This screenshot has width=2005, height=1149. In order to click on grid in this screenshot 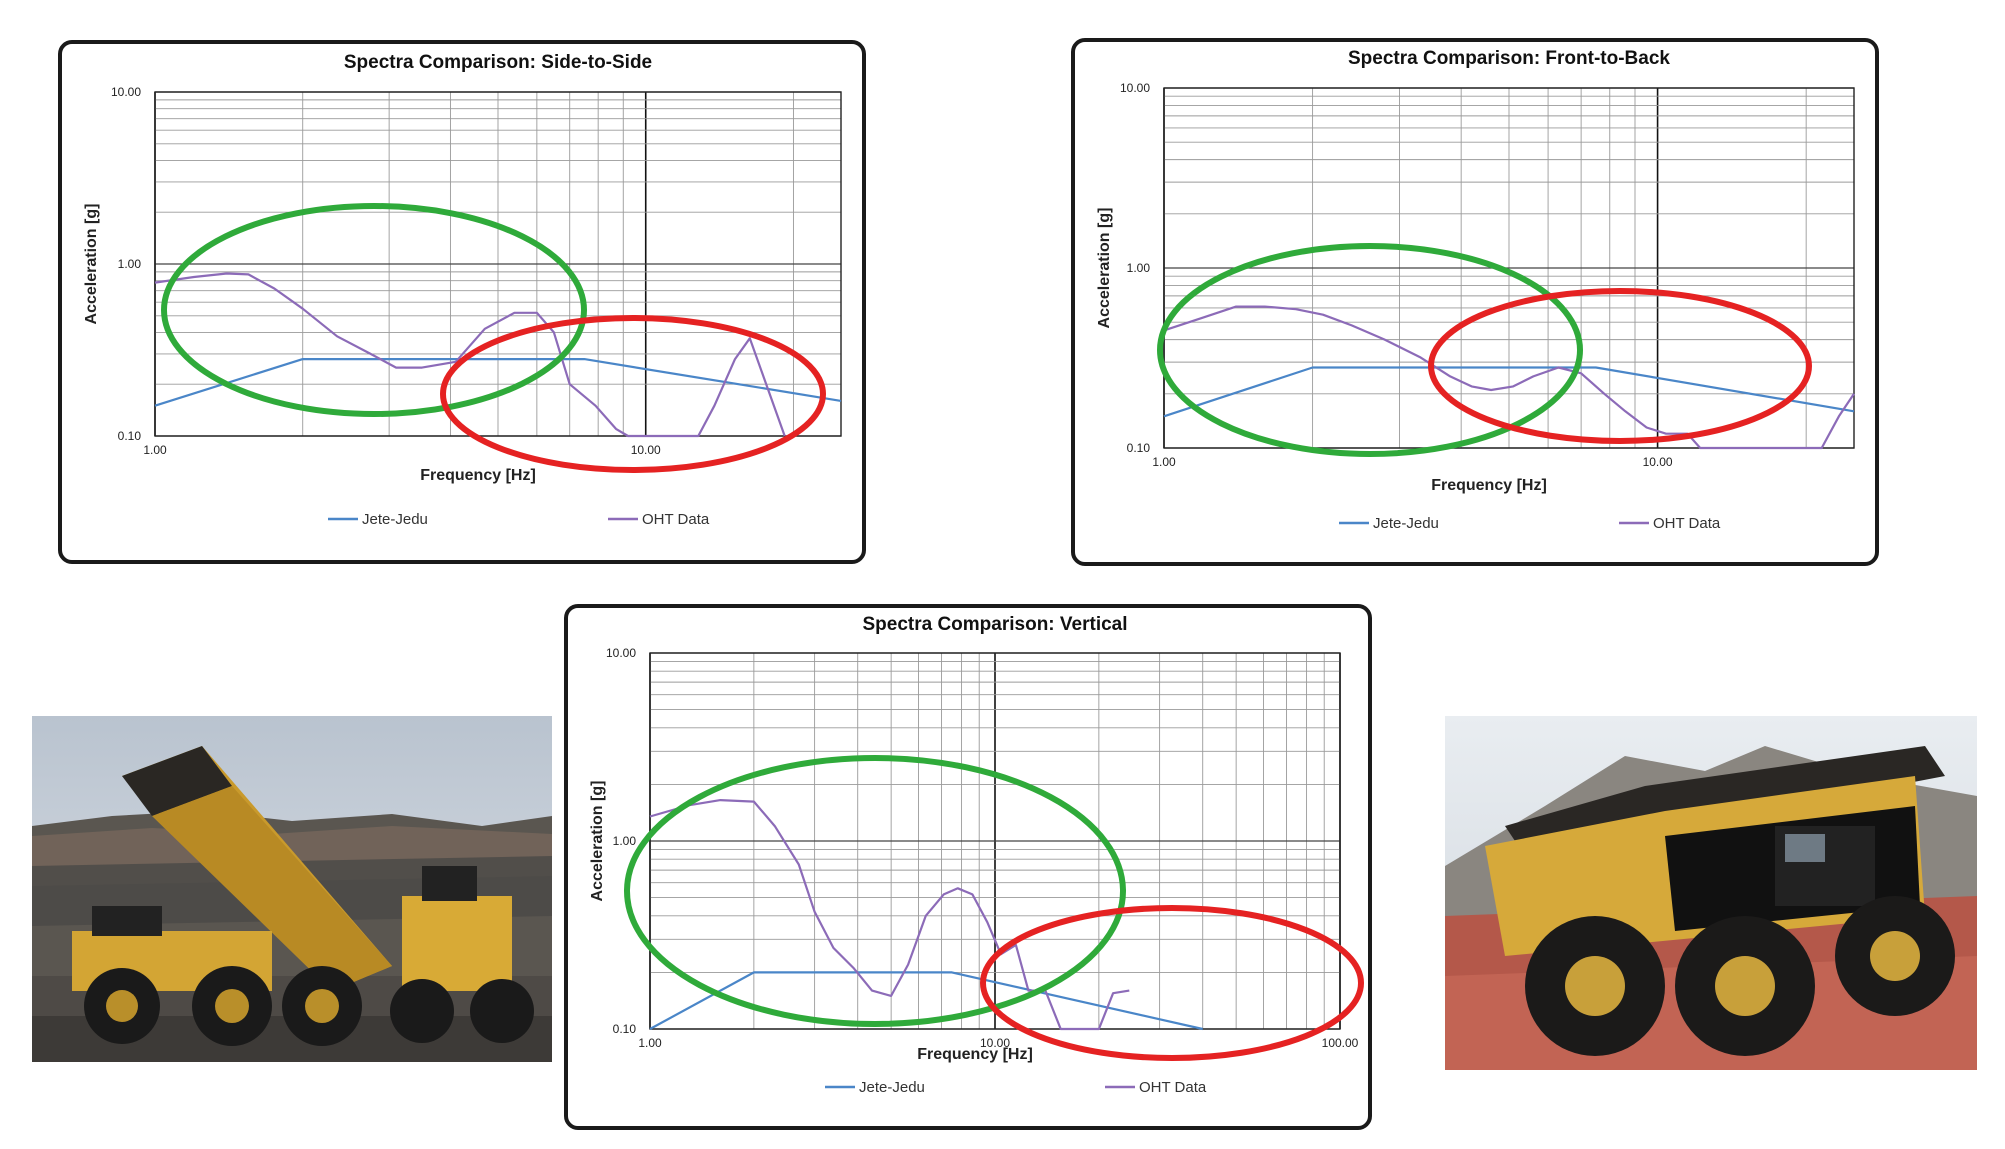, I will do `click(1508, 268)`.